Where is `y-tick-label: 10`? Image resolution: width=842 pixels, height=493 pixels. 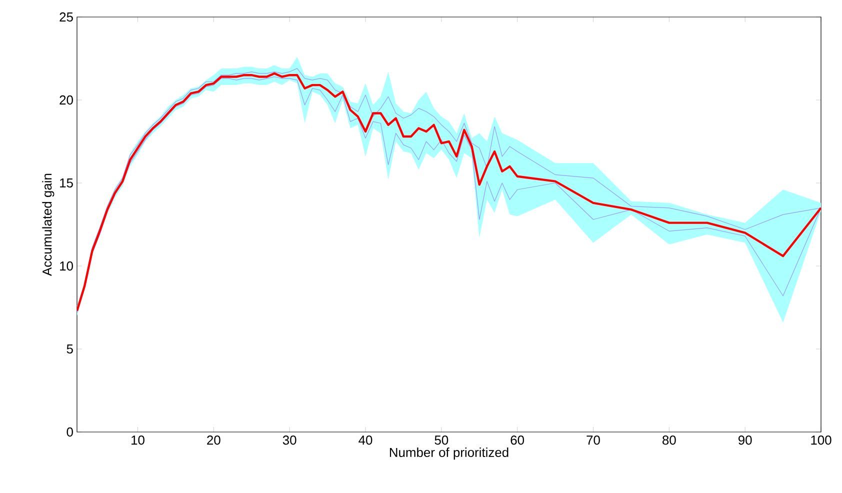
y-tick-label: 10 is located at coordinates (66, 266).